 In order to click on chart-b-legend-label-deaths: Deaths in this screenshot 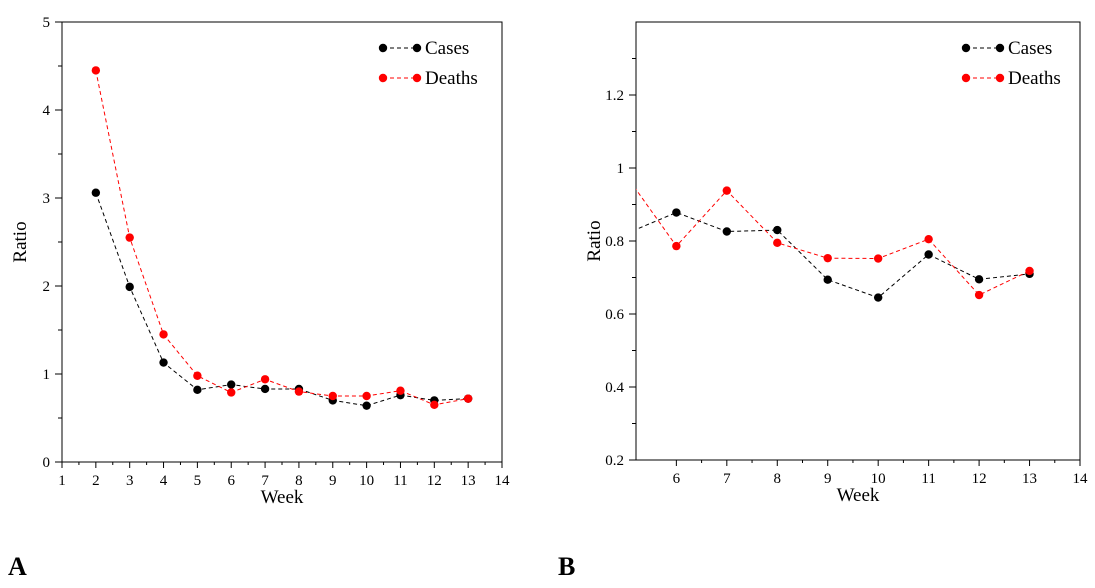, I will do `click(1034, 78)`.